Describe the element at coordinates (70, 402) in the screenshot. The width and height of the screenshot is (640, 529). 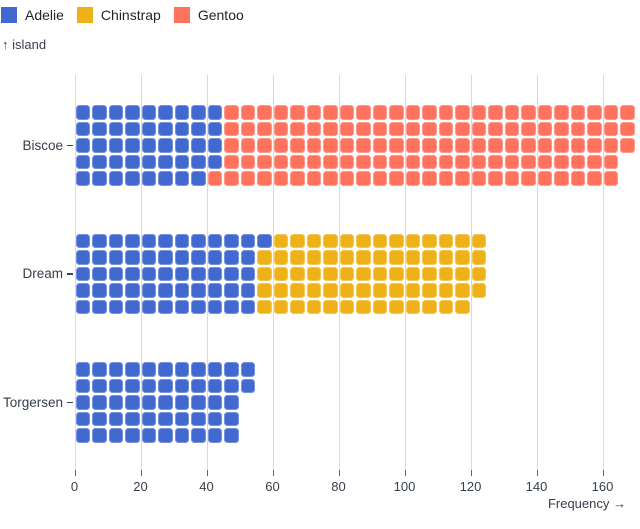
I see `y-tick-dash` at that location.